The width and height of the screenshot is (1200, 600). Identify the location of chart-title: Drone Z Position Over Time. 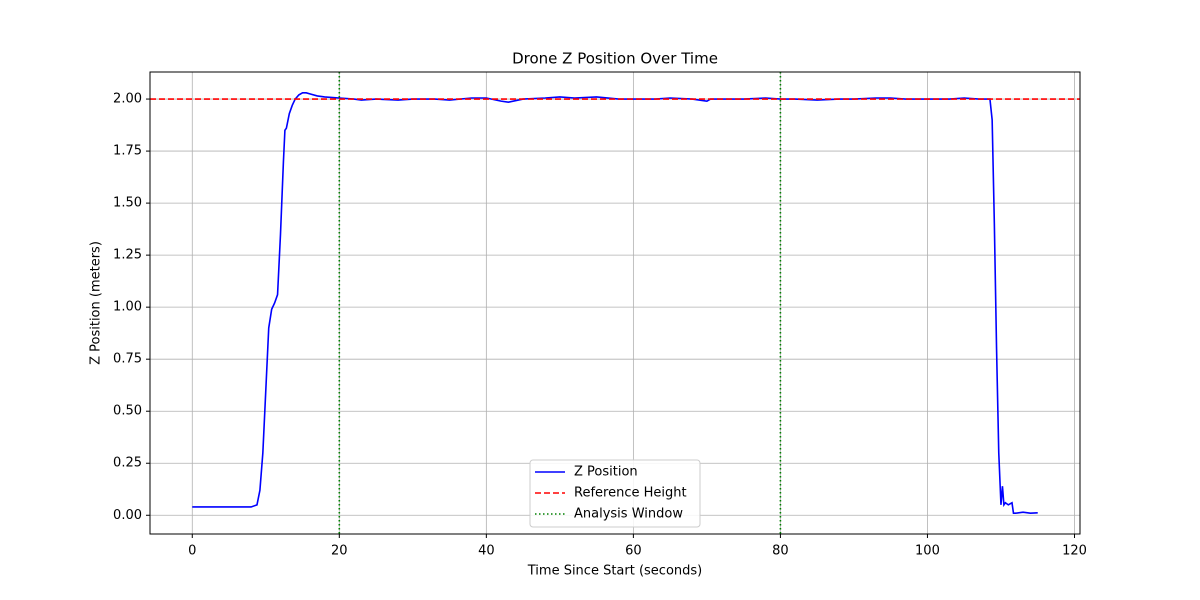
(615, 59).